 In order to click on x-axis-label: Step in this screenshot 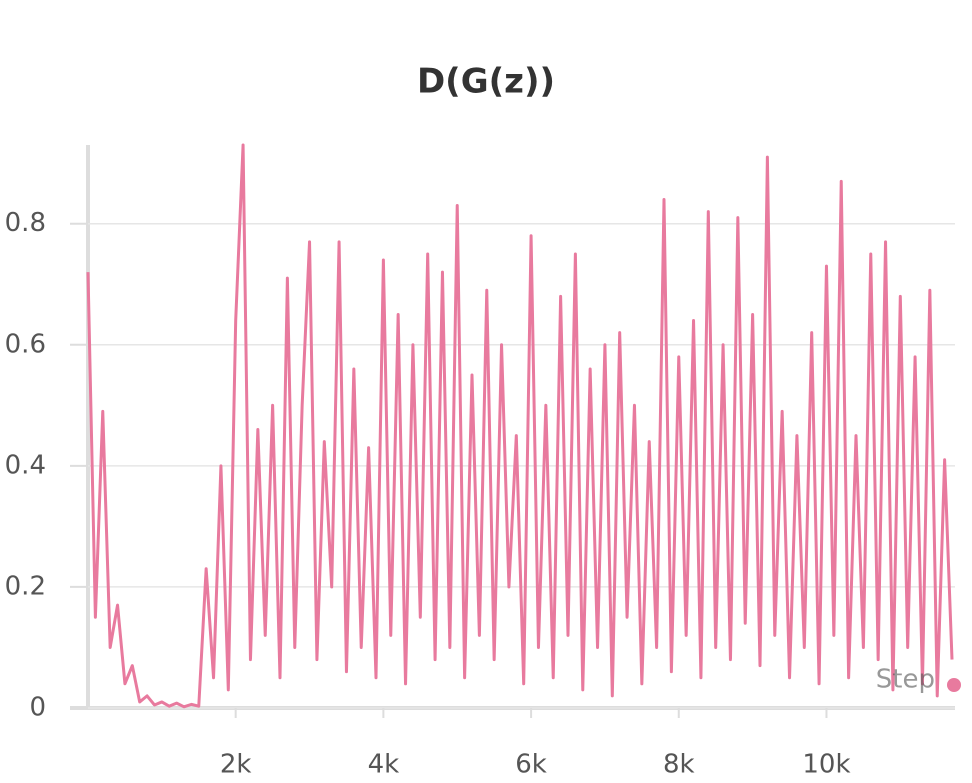, I will do `click(905, 680)`.